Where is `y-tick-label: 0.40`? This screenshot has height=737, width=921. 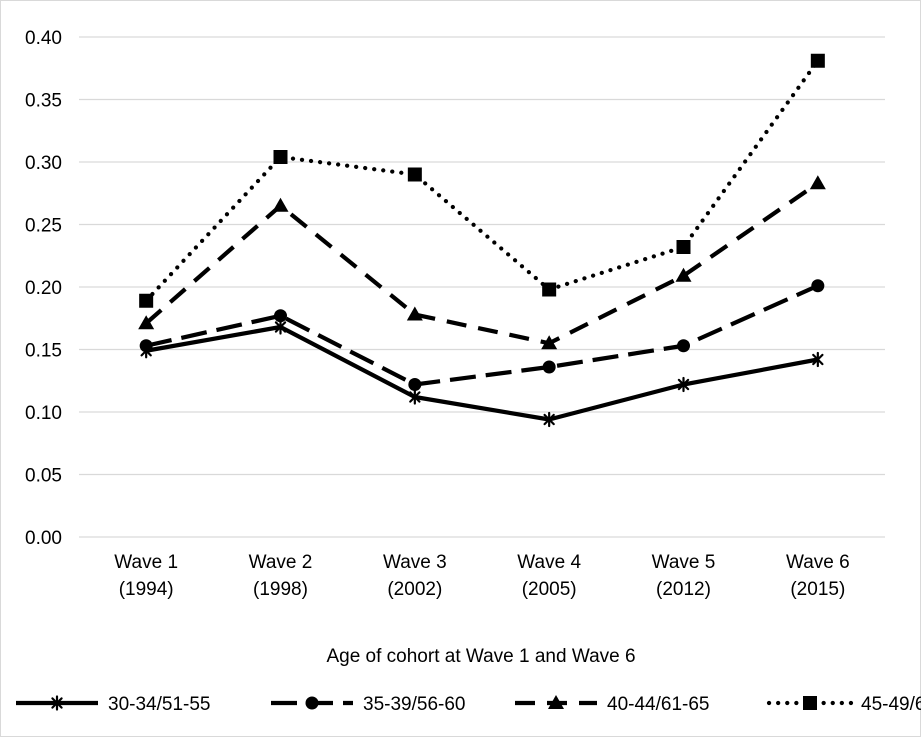
y-tick-label: 0.40 is located at coordinates (43, 38).